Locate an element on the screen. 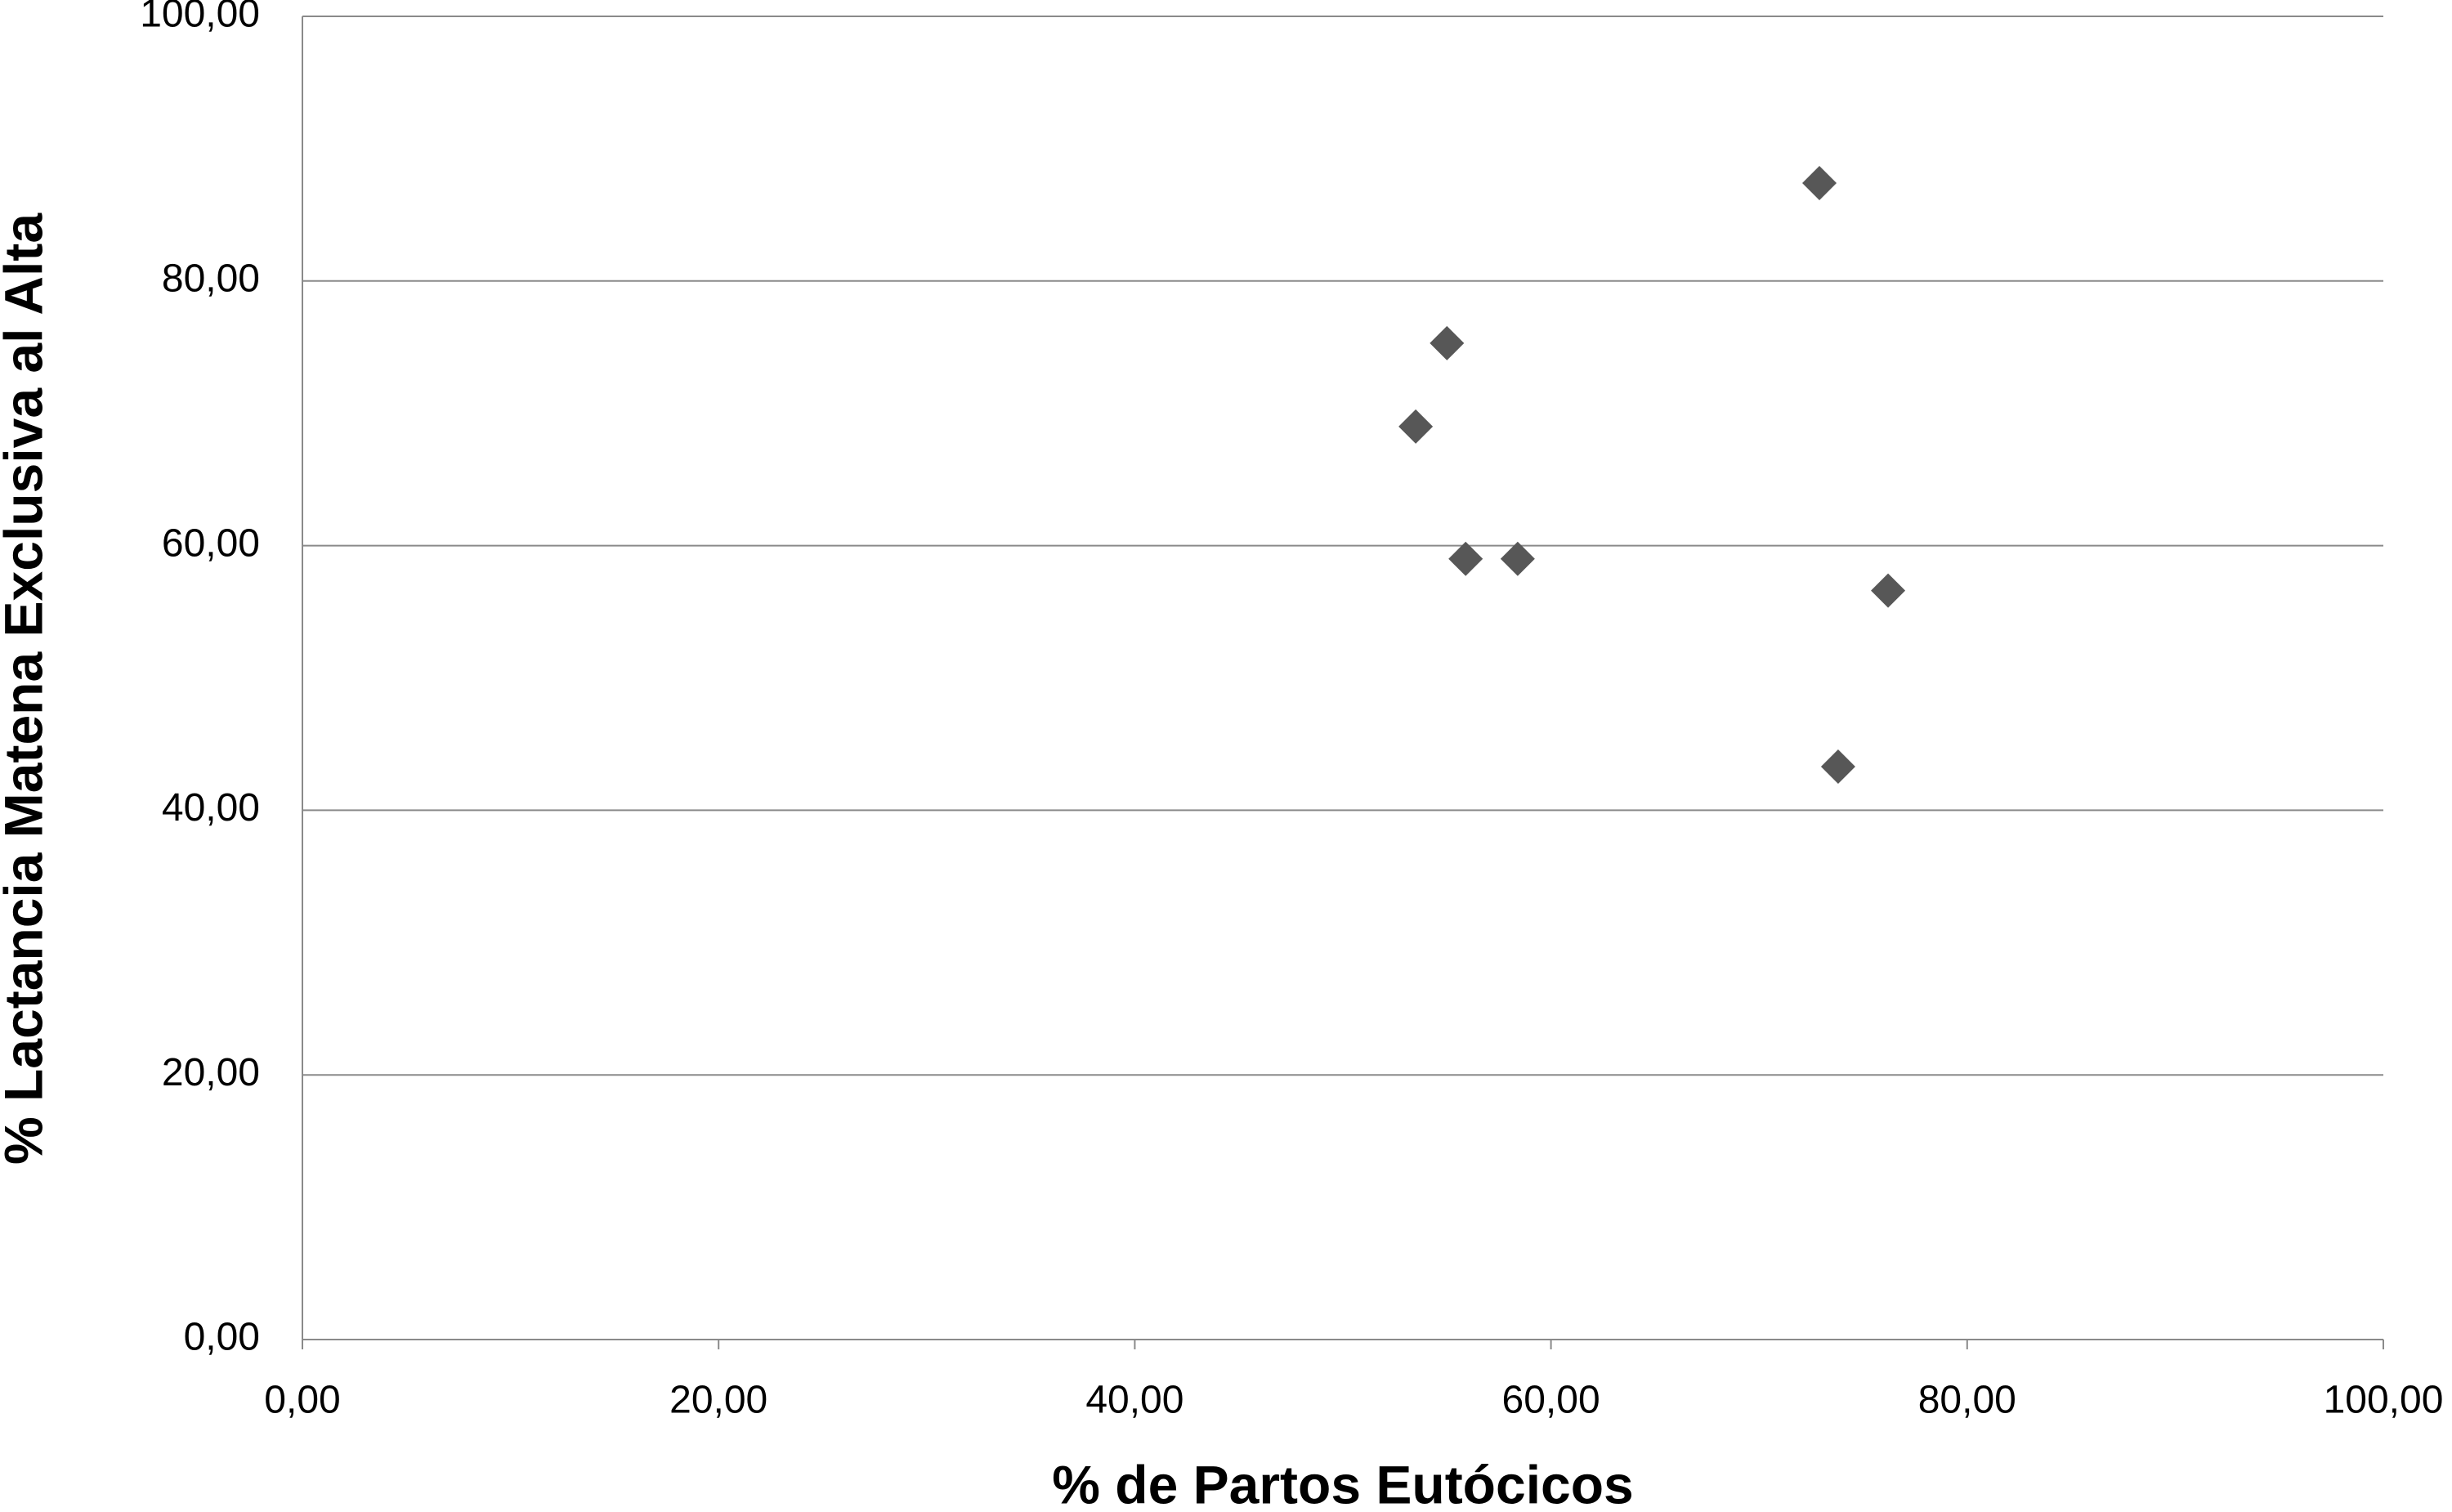 The width and height of the screenshot is (2452, 1512). y-tick-label: 60,00 is located at coordinates (211, 543).